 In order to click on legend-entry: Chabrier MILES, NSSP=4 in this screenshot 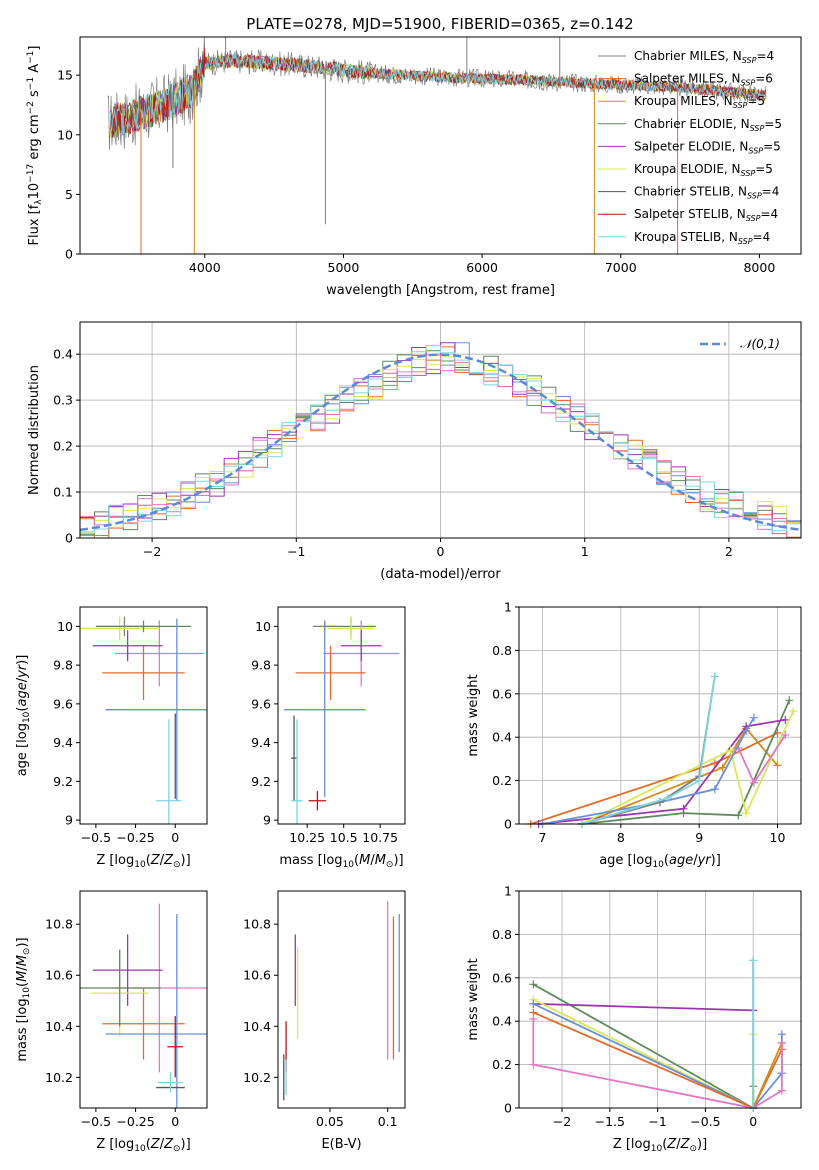, I will do `click(704, 57)`.